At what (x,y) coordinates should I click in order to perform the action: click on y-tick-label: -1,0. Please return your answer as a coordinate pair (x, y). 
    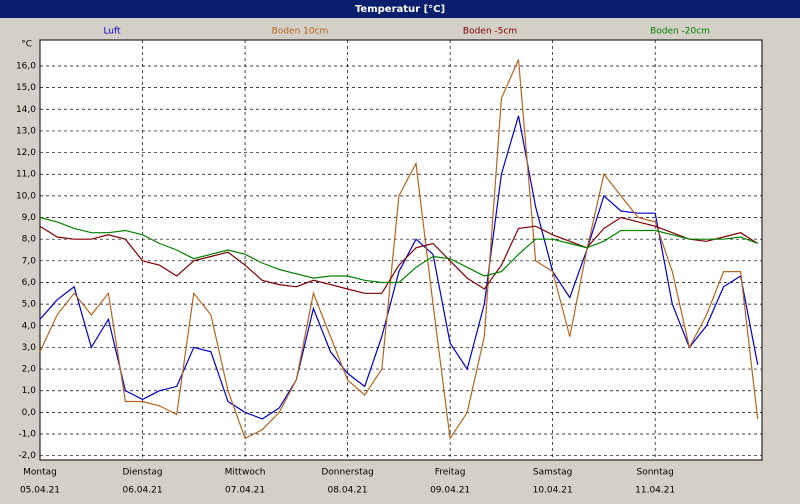
    Looking at the image, I should click on (27, 435).